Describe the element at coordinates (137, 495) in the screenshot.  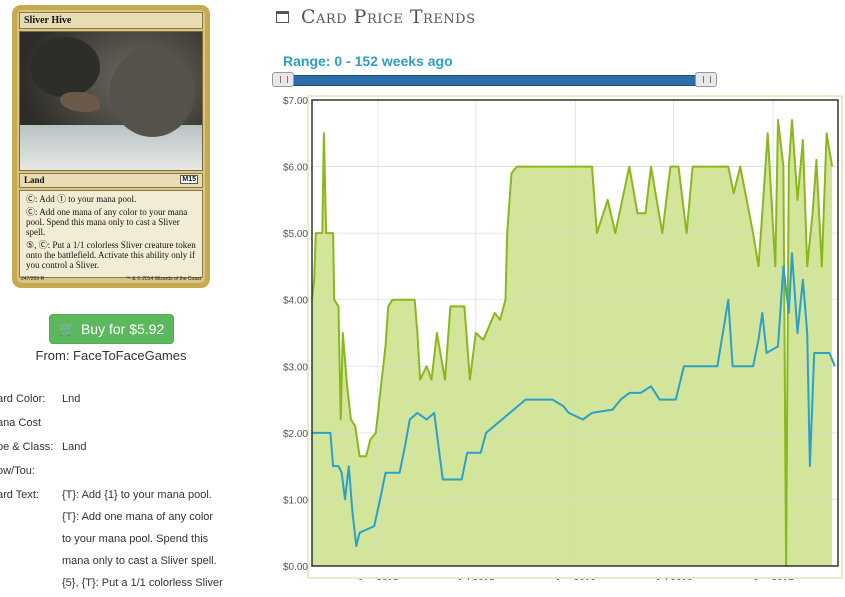
I see `detail-value-card-text: {T}: Add {1} to your mana pool.` at that location.